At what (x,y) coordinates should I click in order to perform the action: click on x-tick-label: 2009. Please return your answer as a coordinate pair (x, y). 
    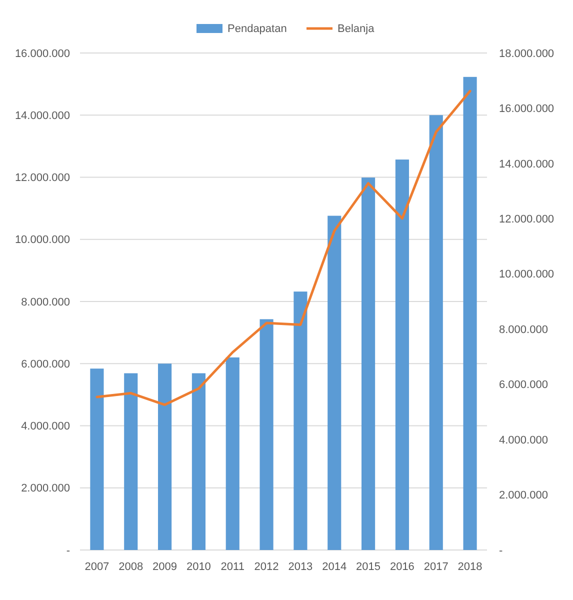
    Looking at the image, I should click on (165, 567).